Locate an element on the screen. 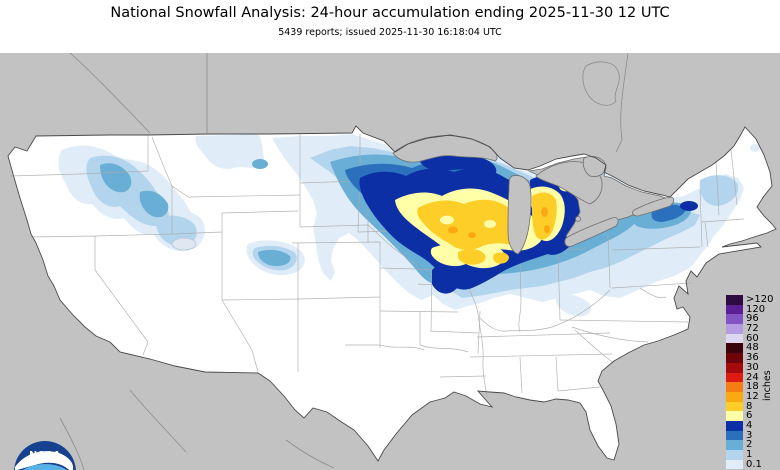  legend-row: 60 is located at coordinates (749, 338).